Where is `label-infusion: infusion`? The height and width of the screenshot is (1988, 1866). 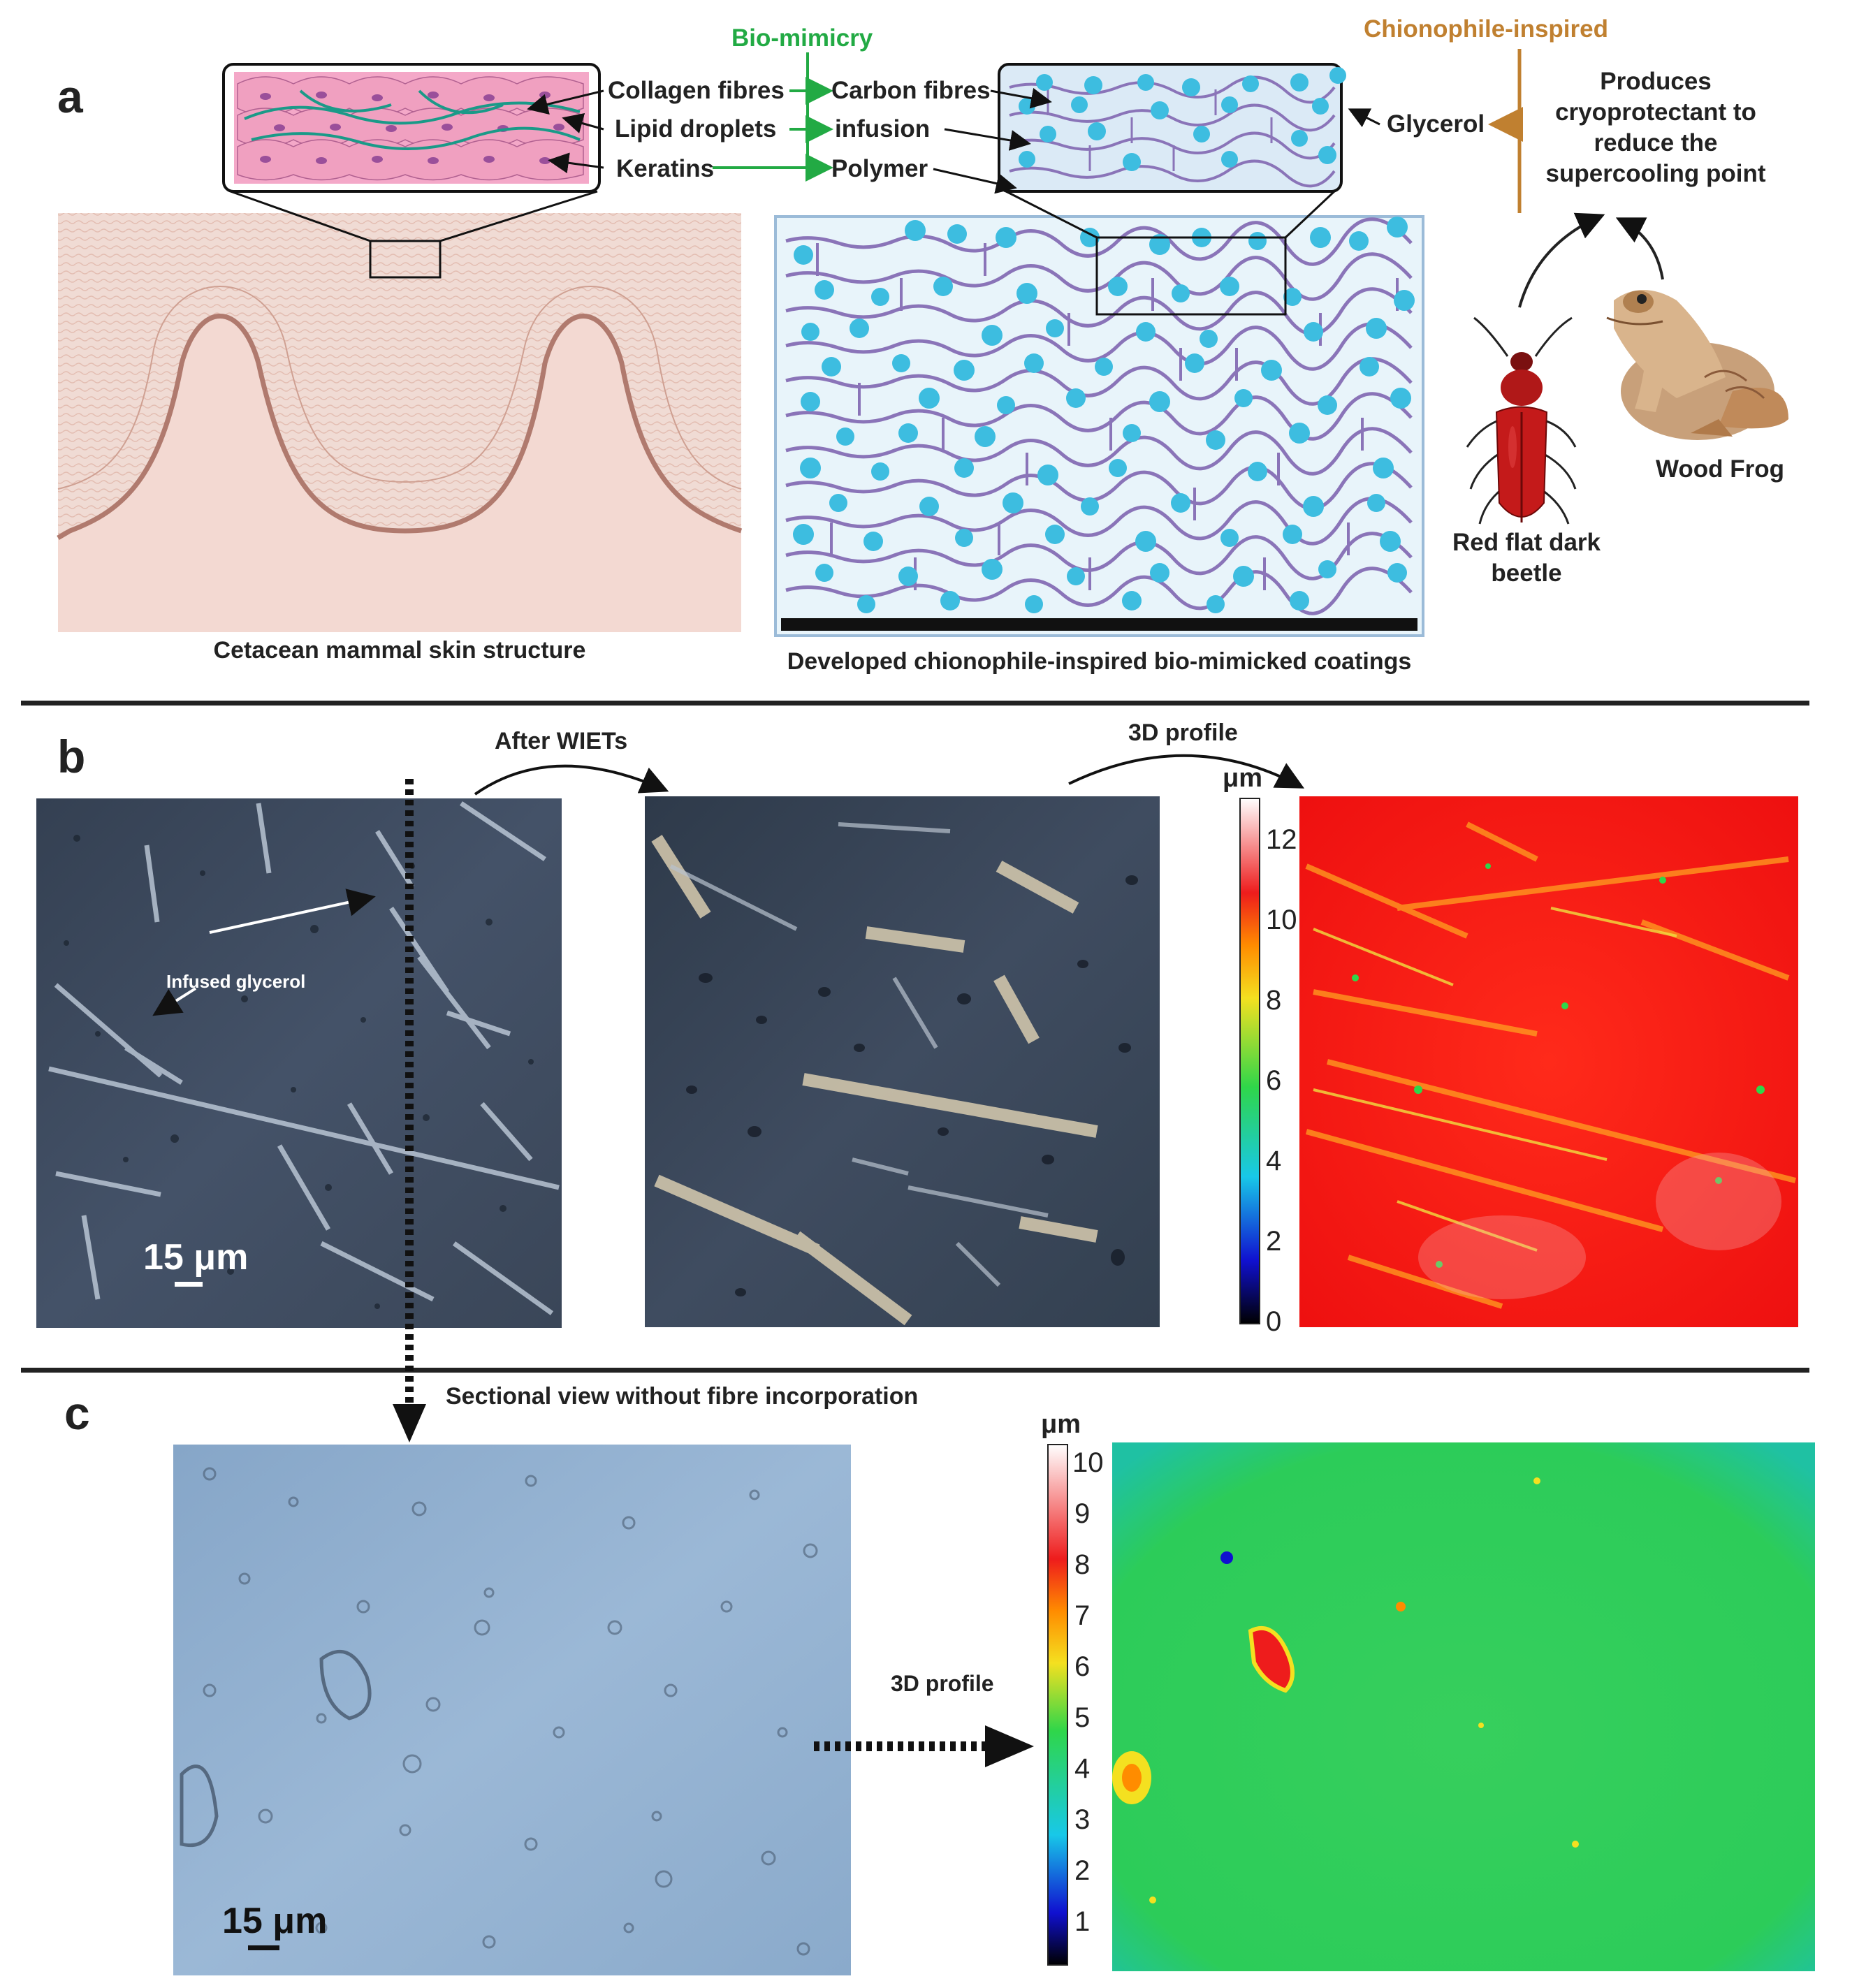 label-infusion: infusion is located at coordinates (883, 128).